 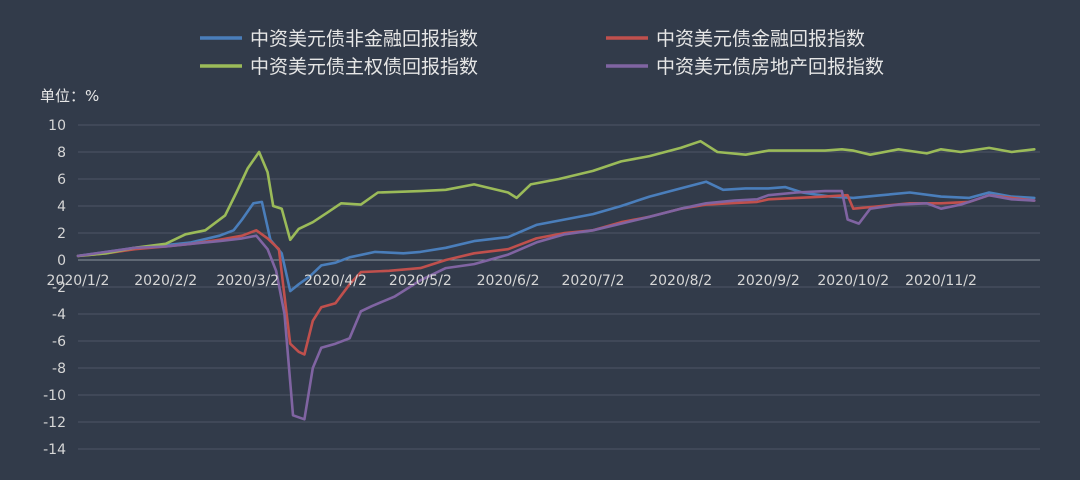 What do you see at coordinates (593, 281) in the screenshot?
I see `x-tick-label: 2020/7/2` at bounding box center [593, 281].